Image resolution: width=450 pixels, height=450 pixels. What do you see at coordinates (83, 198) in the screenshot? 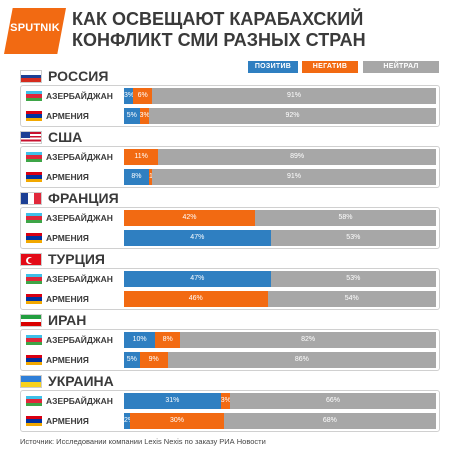
I see `country-name: ФРАНЦИЯ` at bounding box center [83, 198].